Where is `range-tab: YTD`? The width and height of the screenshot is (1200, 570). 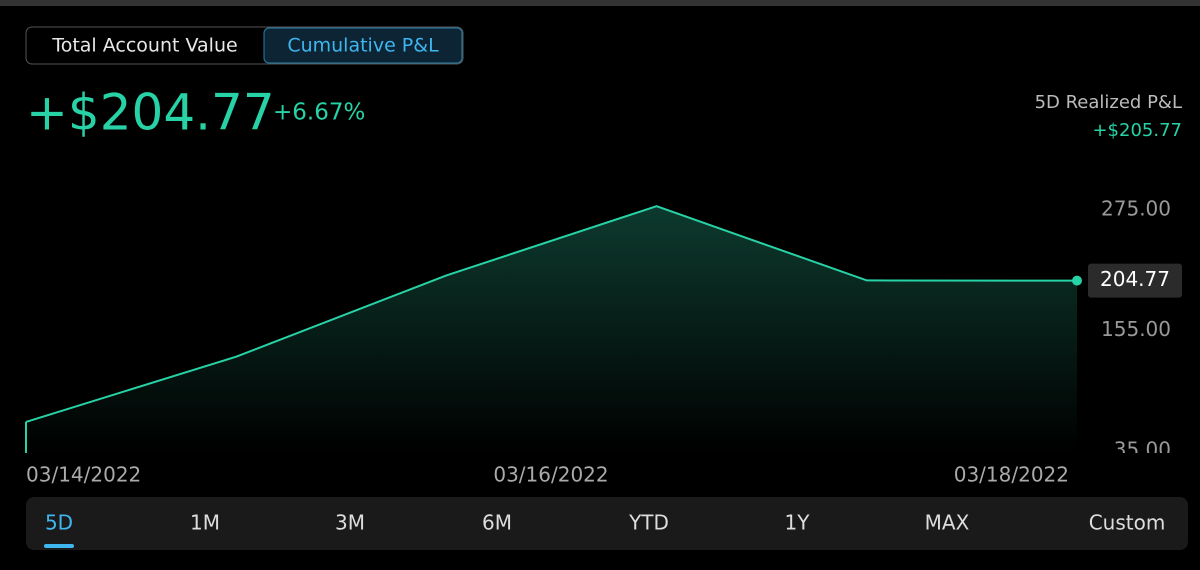
range-tab: YTD is located at coordinates (648, 523).